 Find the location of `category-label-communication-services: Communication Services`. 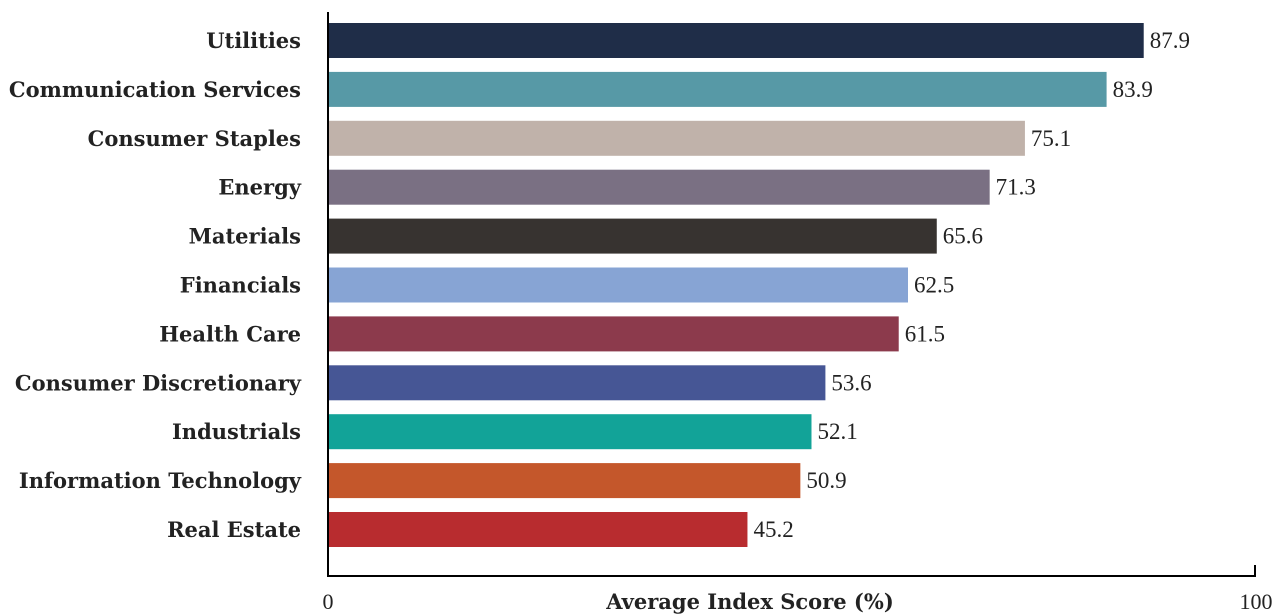

category-label-communication-services: Communication Services is located at coordinates (155, 89).